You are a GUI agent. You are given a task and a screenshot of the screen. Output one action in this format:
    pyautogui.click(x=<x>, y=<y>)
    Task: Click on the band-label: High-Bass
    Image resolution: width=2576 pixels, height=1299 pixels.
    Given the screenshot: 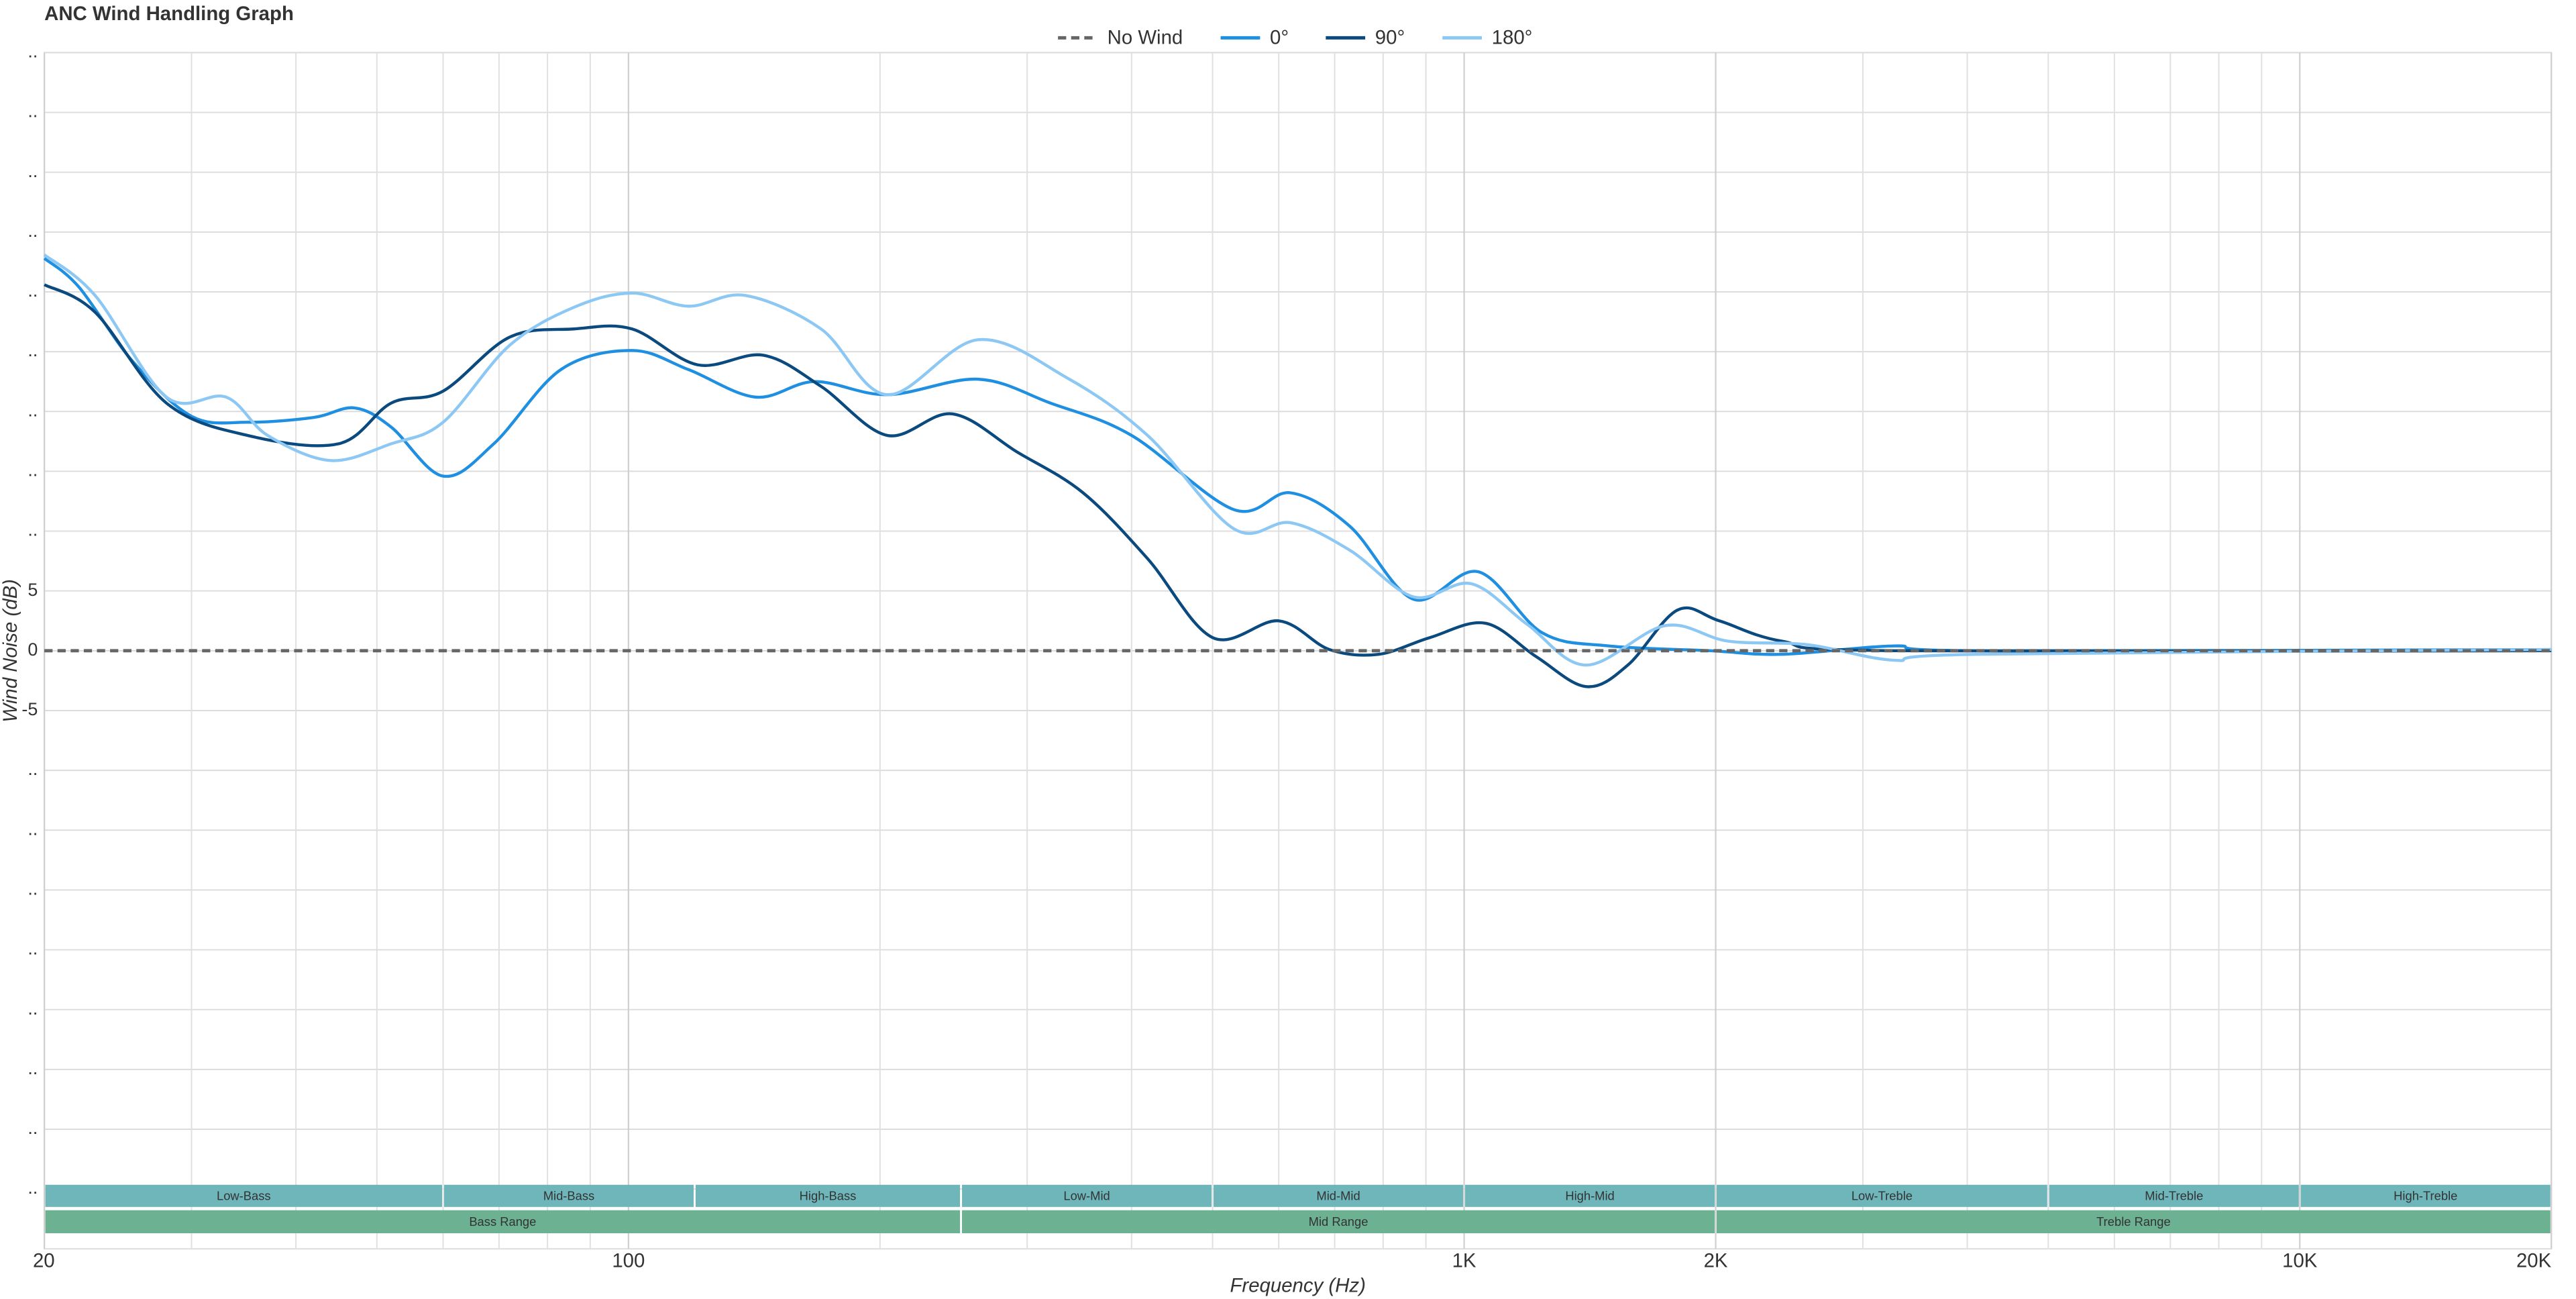 What is the action you would take?
    pyautogui.click(x=828, y=1195)
    